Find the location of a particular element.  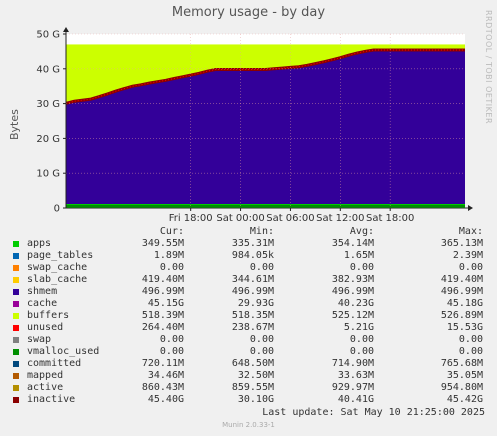

legend-cur-value: 496.99M is located at coordinates (162, 291).